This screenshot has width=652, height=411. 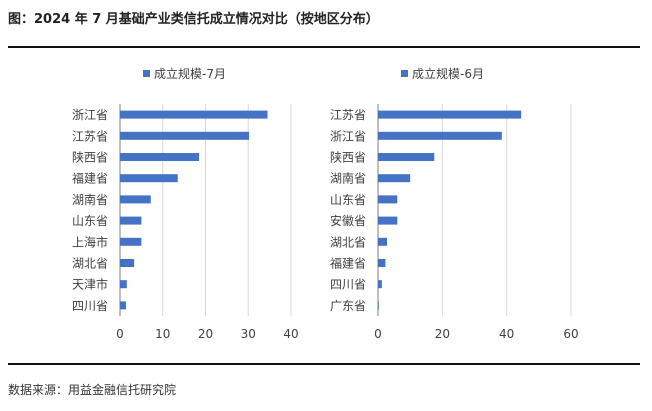 What do you see at coordinates (162, 334) in the screenshot?
I see `x-tick-label: 10` at bounding box center [162, 334].